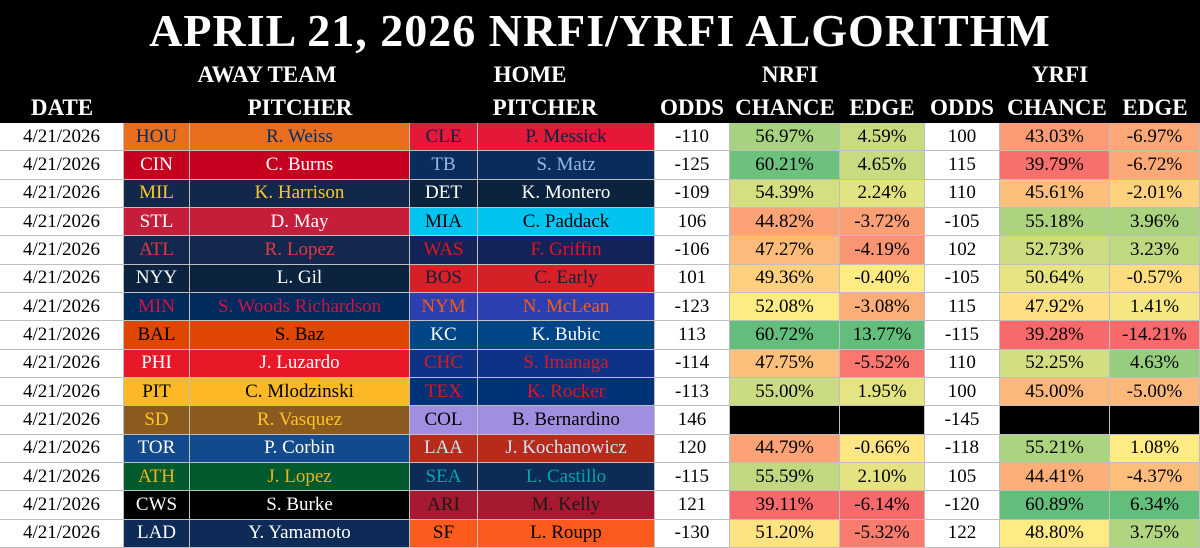 This screenshot has width=1200, height=548. Describe the element at coordinates (692, 392) in the screenshot. I see `nrfi-odds: -113` at that location.